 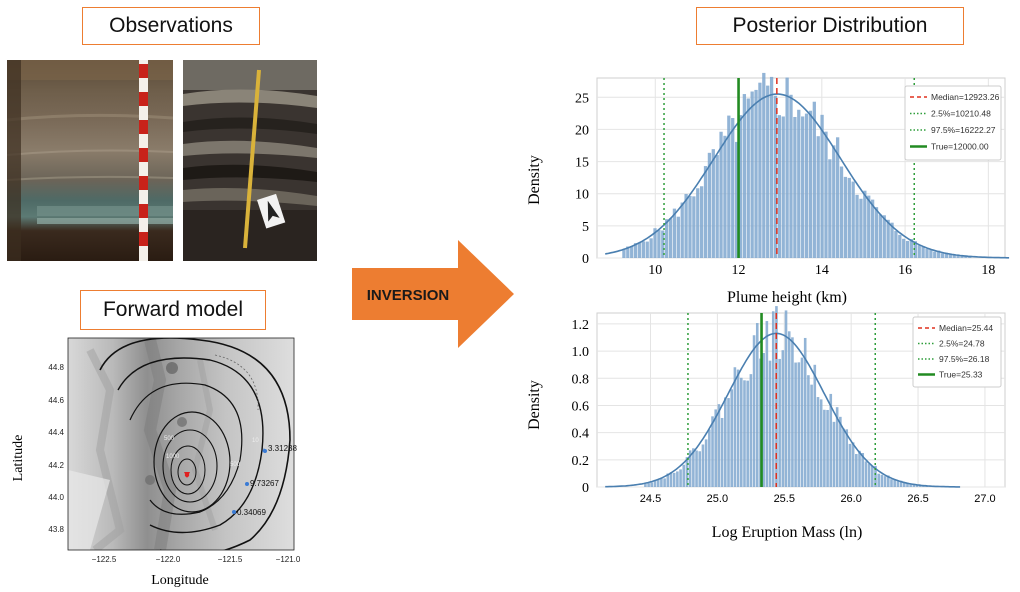 I want to click on legend-entry: Median=25.44, so click(x=966, y=328).